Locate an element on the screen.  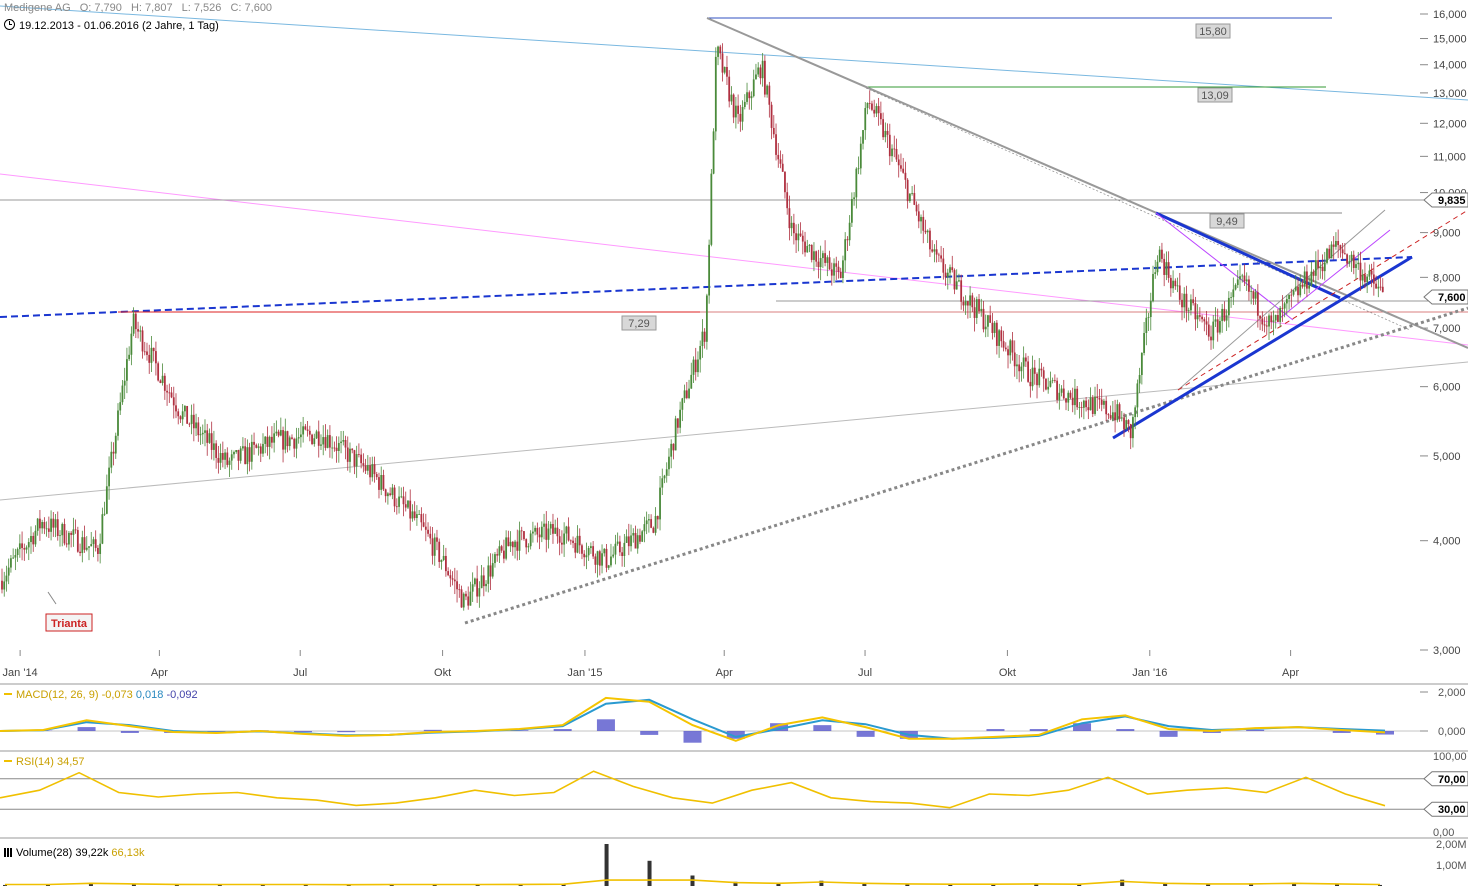
y-tick-label: 11,000 is located at coordinates (1449, 157).